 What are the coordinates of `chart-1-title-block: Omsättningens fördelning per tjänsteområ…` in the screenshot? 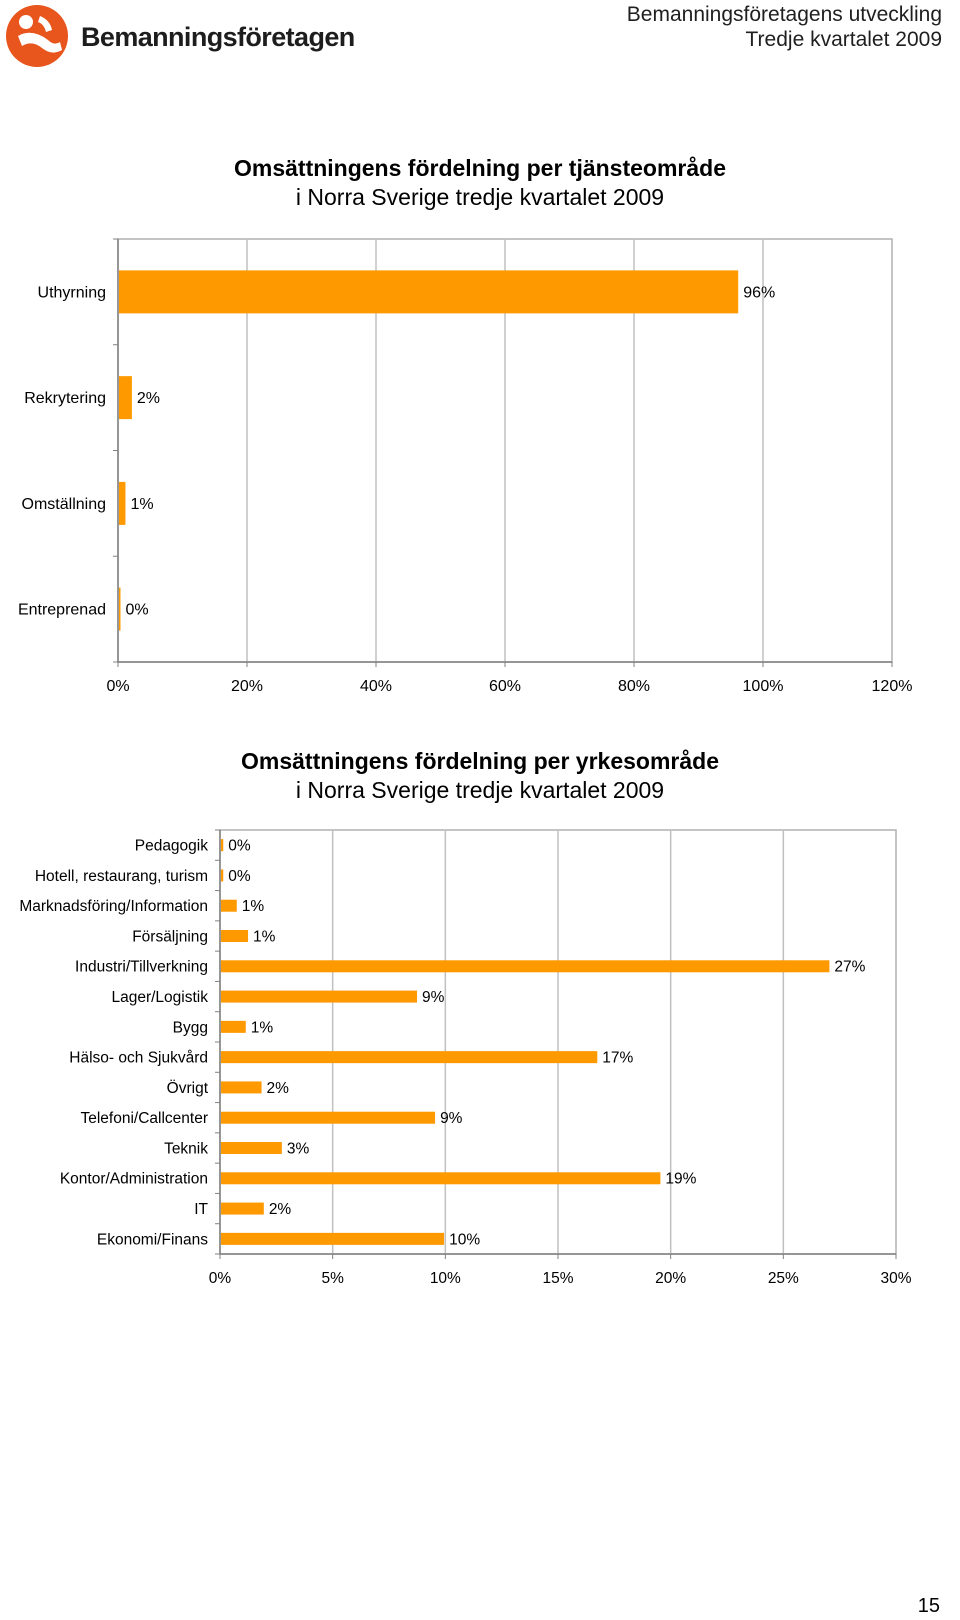 It's located at (480, 183).